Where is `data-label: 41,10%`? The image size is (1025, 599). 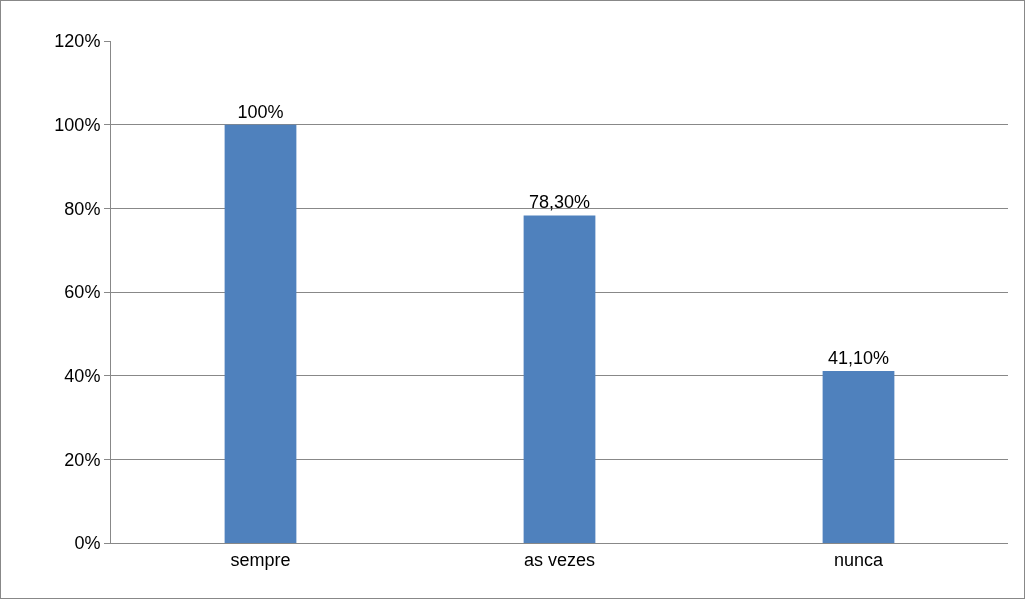 data-label: 41,10% is located at coordinates (858, 358).